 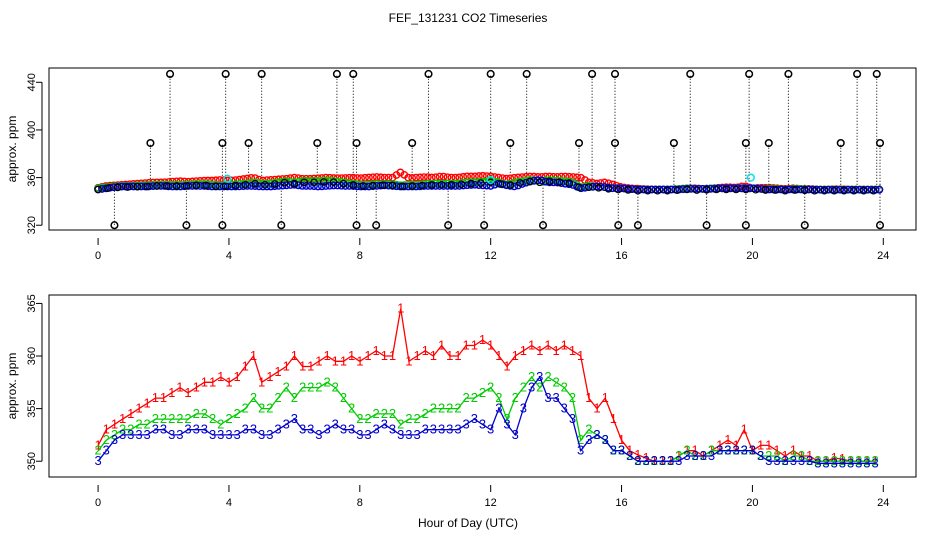 What do you see at coordinates (98, 503) in the screenshot?
I see `x-tick-label: 0` at bounding box center [98, 503].